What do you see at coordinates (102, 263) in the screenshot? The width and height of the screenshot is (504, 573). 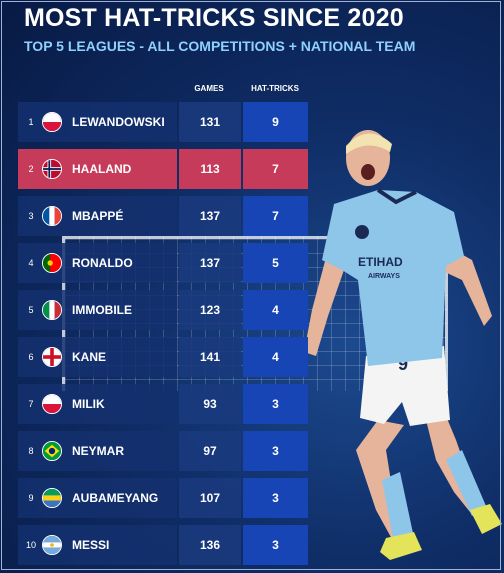 I see `player-name: RONALDO` at bounding box center [102, 263].